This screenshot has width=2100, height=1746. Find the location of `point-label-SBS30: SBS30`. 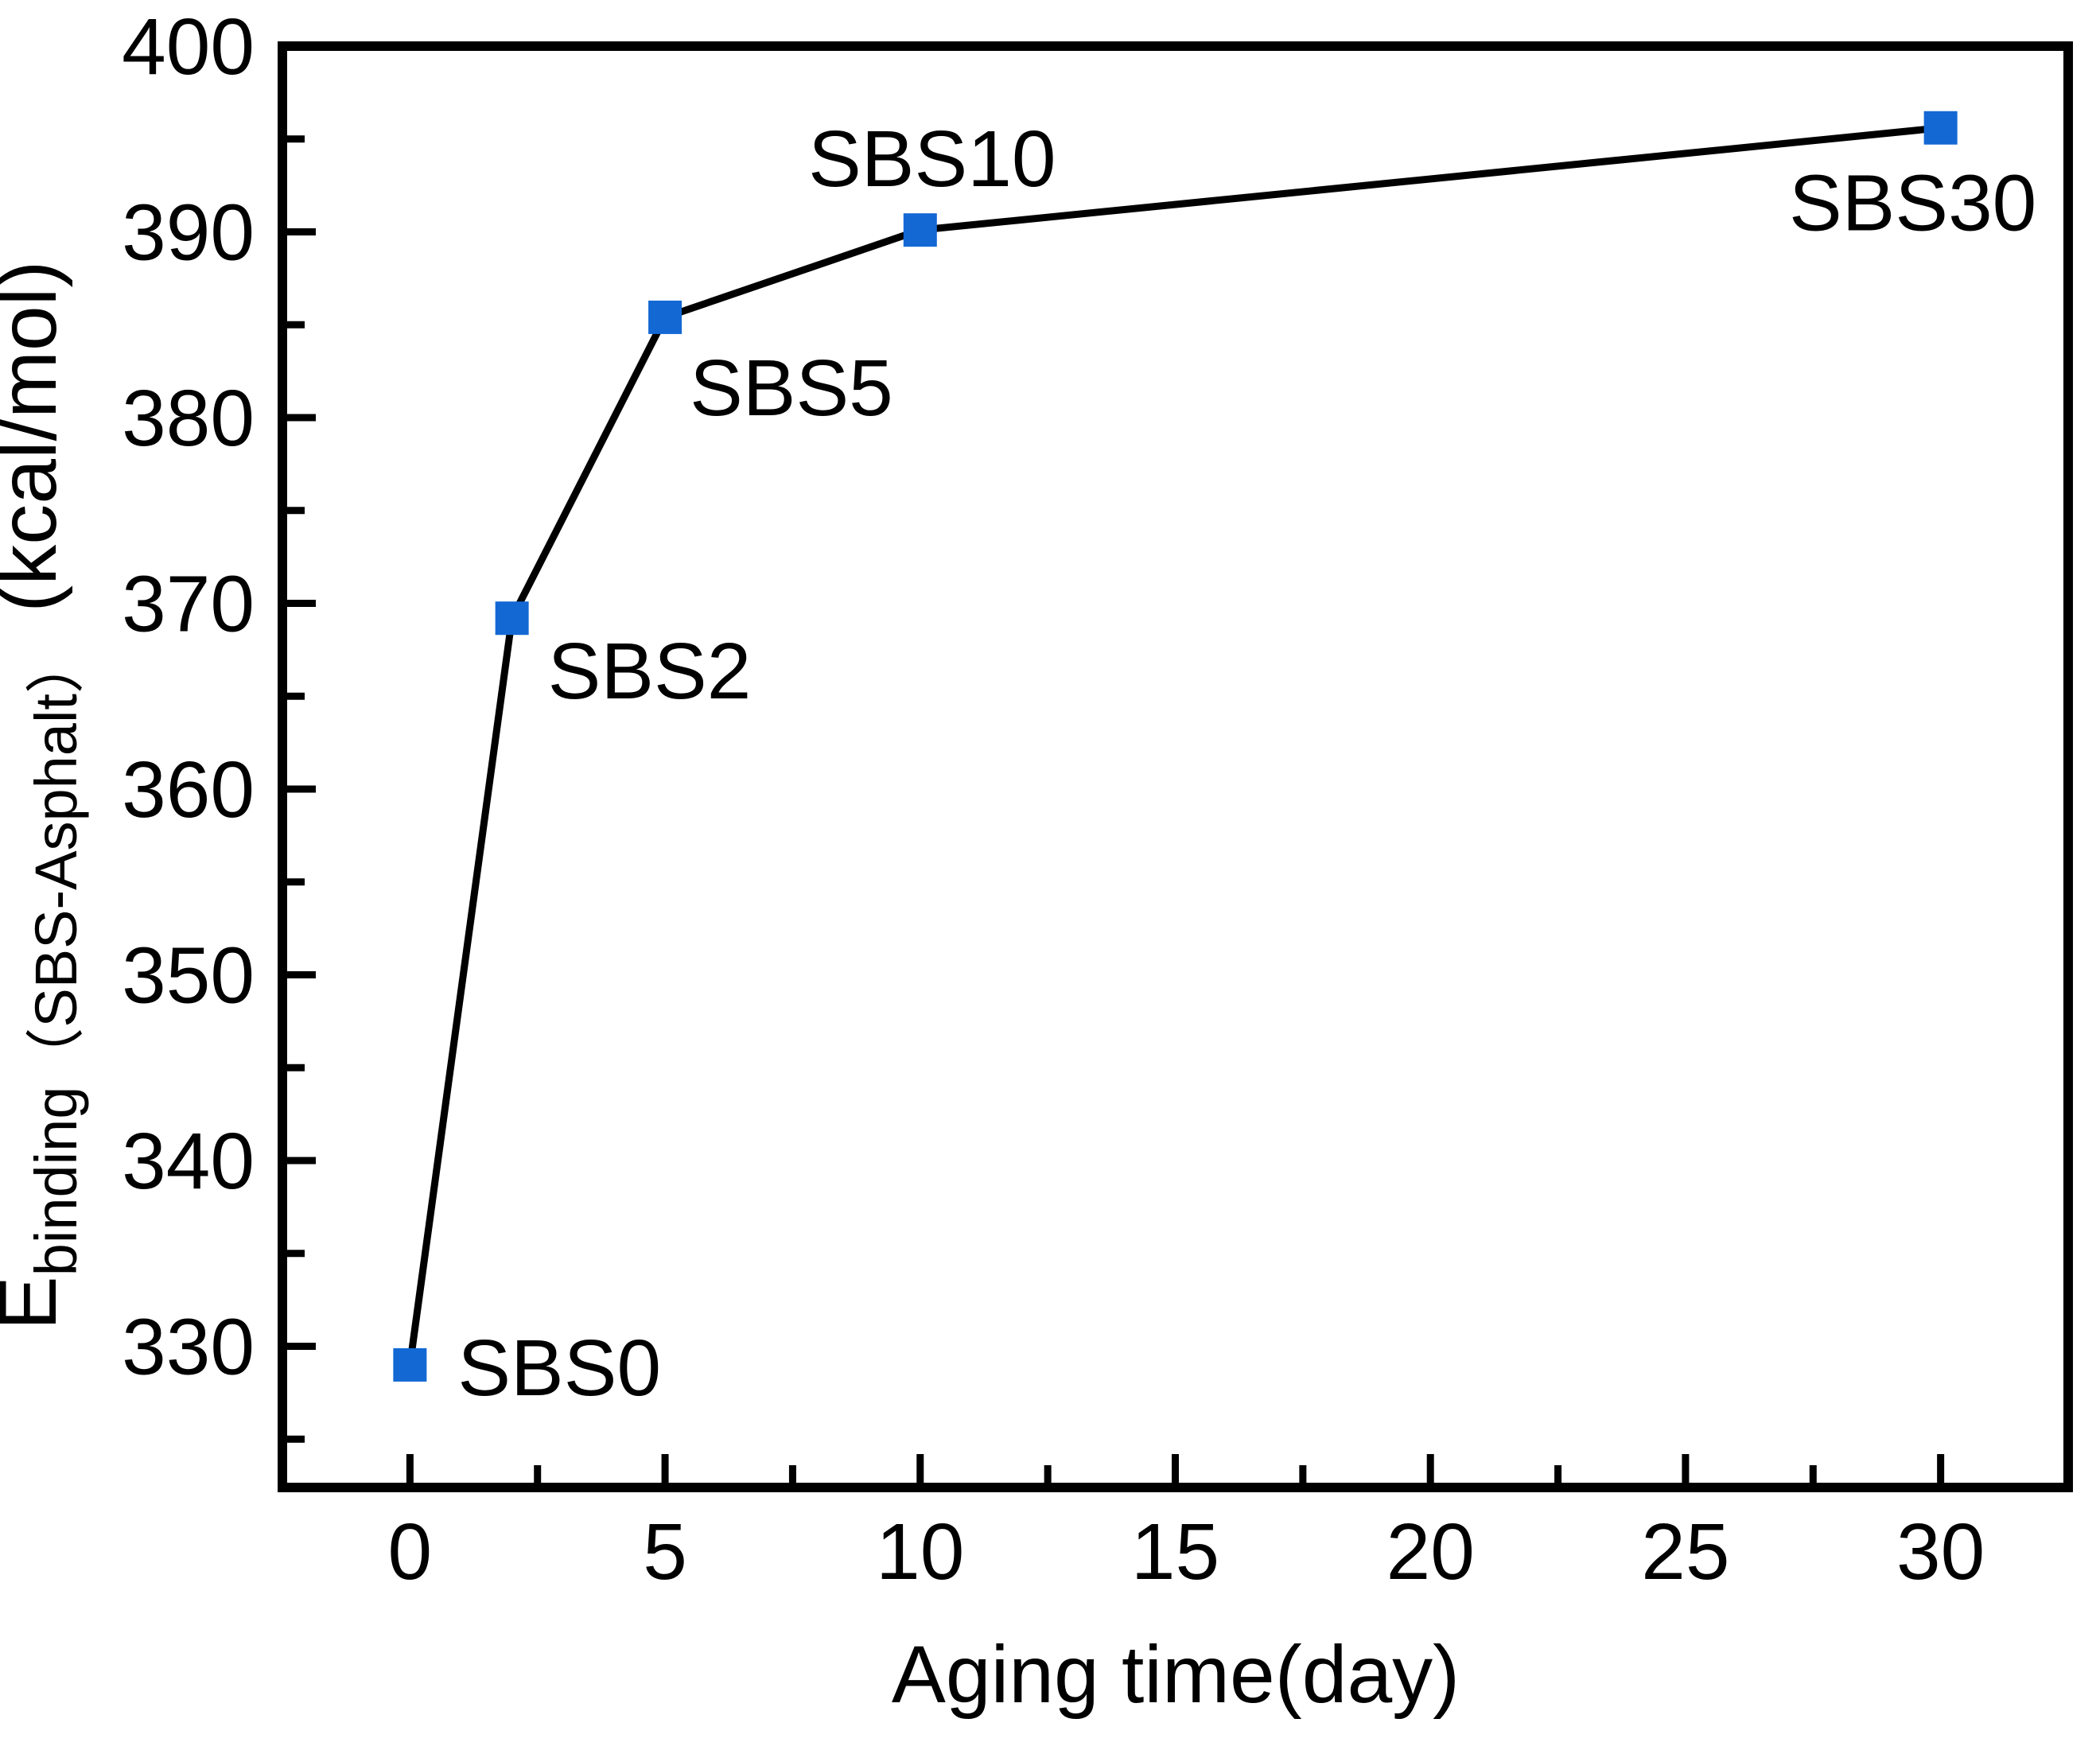

point-label-SBS30: SBS30 is located at coordinates (1912, 203).